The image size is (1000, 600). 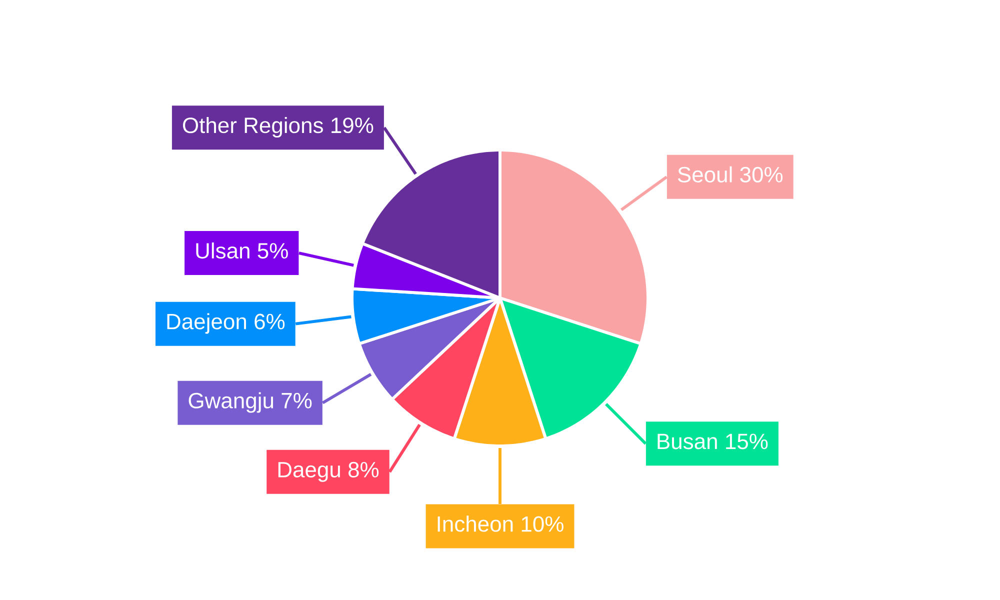 What do you see at coordinates (231, 402) in the screenshot?
I see `slice-label: Gwangju` at bounding box center [231, 402].